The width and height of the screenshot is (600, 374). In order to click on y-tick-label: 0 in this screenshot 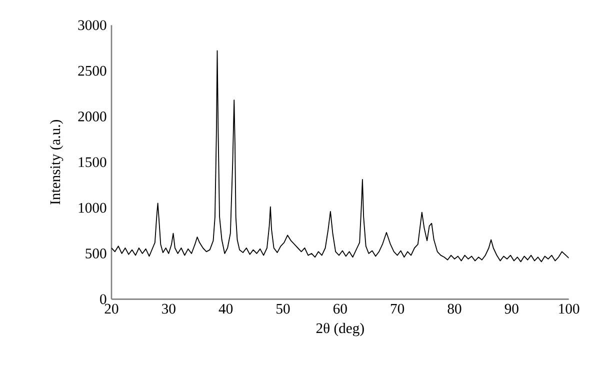, I will do `click(103, 299)`.